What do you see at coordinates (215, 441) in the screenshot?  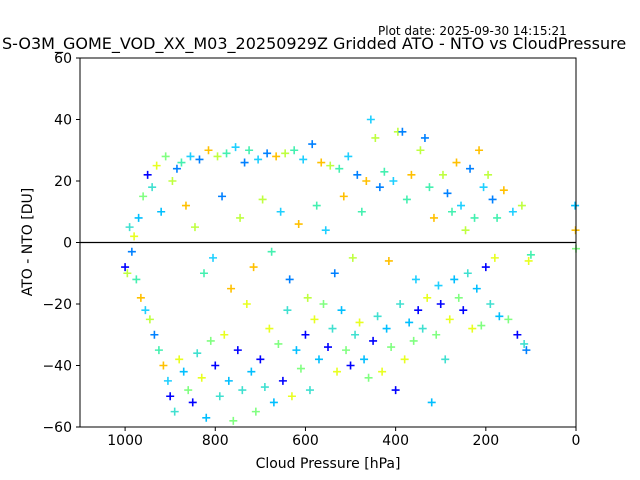 I see `x-tick-label: 800` at bounding box center [215, 441].